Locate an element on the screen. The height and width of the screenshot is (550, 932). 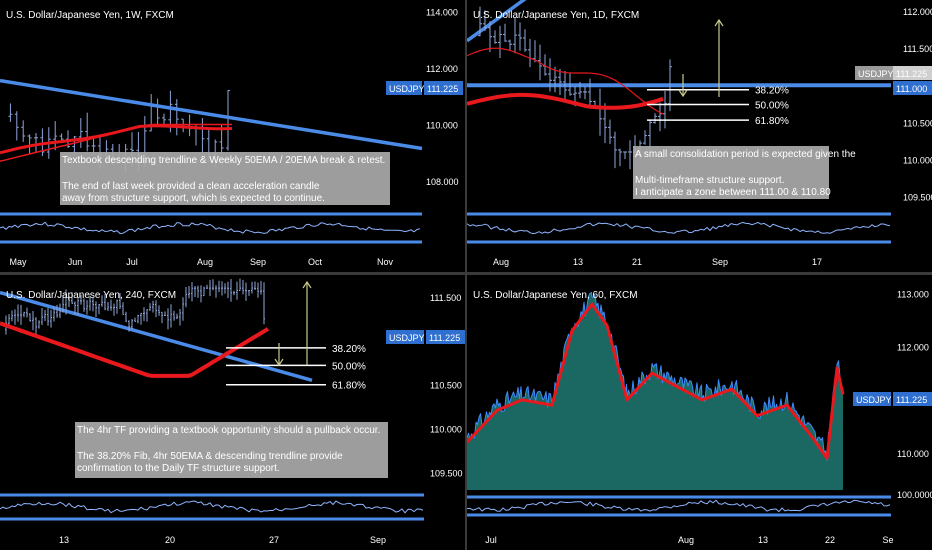
x-tick-label: Oct is located at coordinates (315, 262).